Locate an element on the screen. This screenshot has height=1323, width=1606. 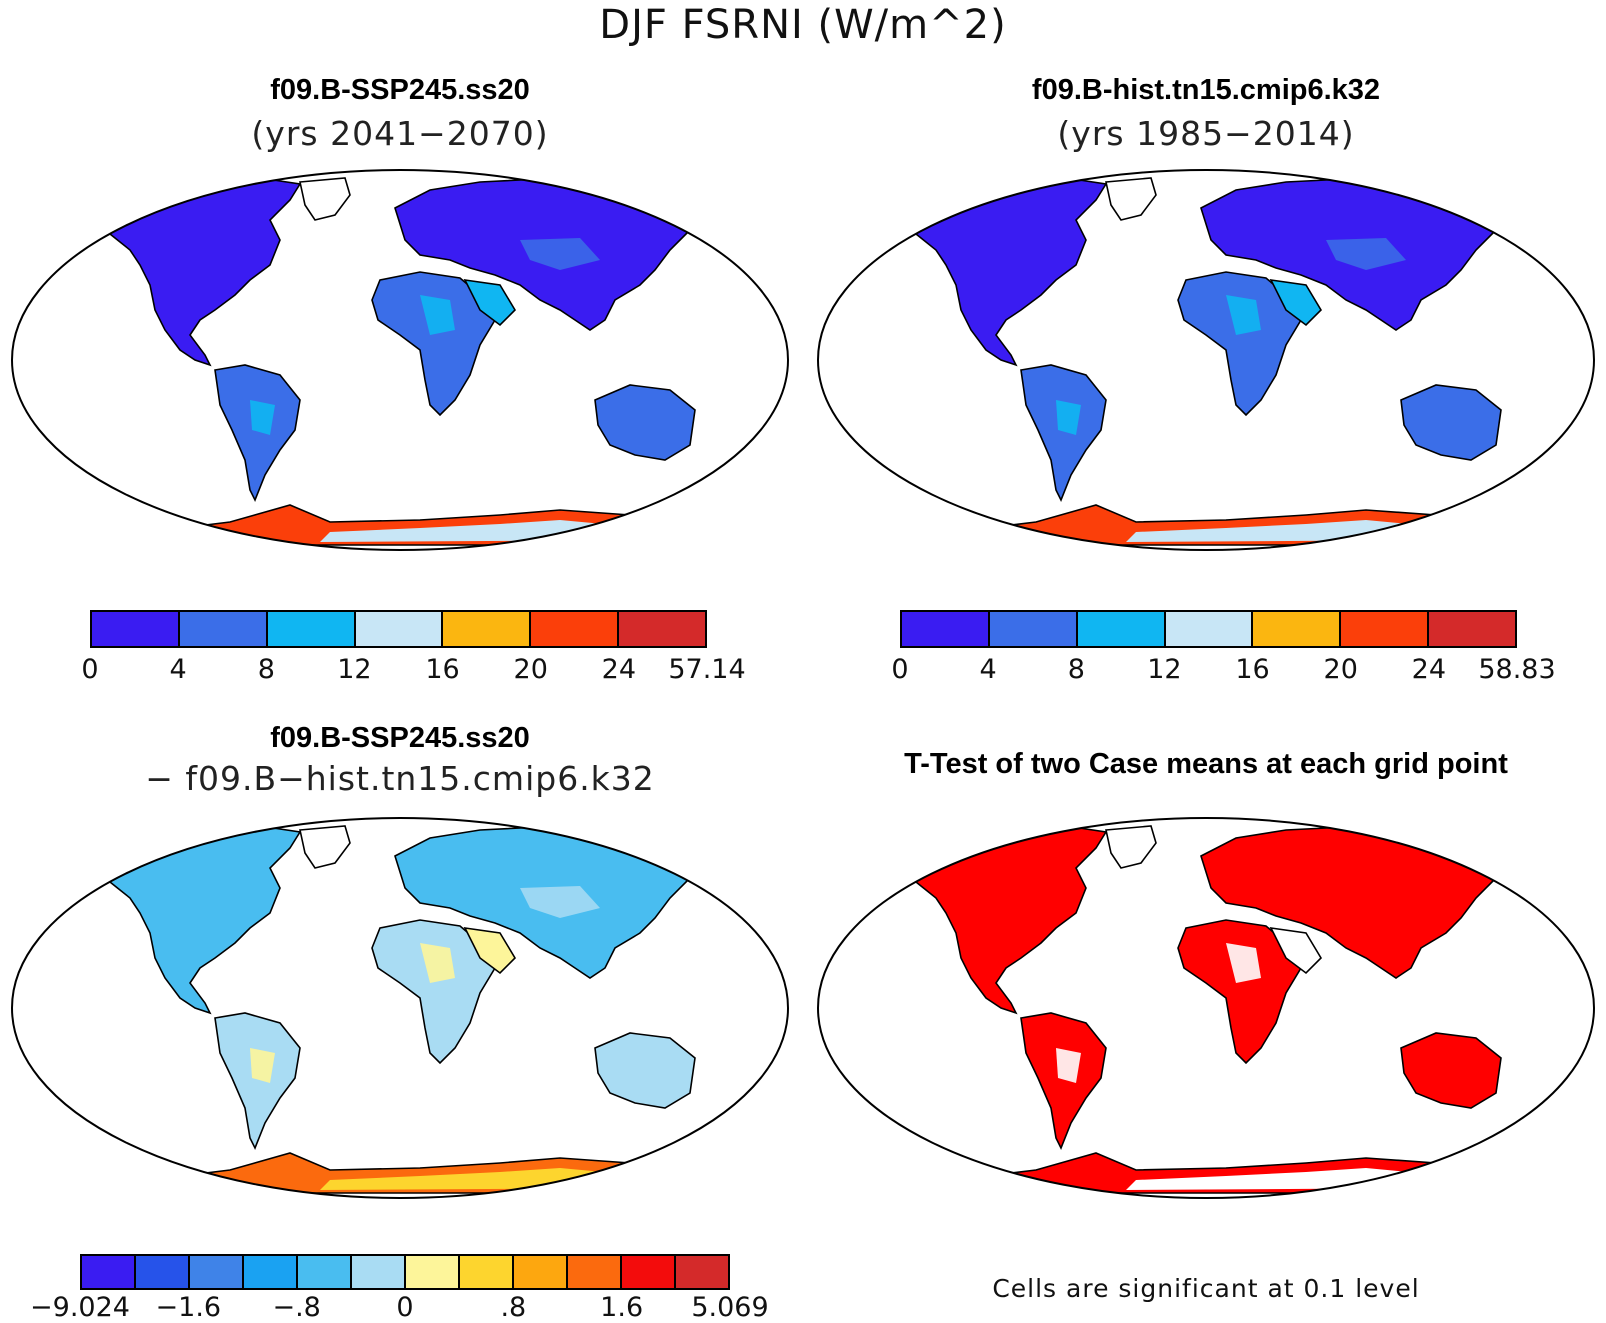
colorbar-hist-tick-label: 4 is located at coordinates (988, 669).